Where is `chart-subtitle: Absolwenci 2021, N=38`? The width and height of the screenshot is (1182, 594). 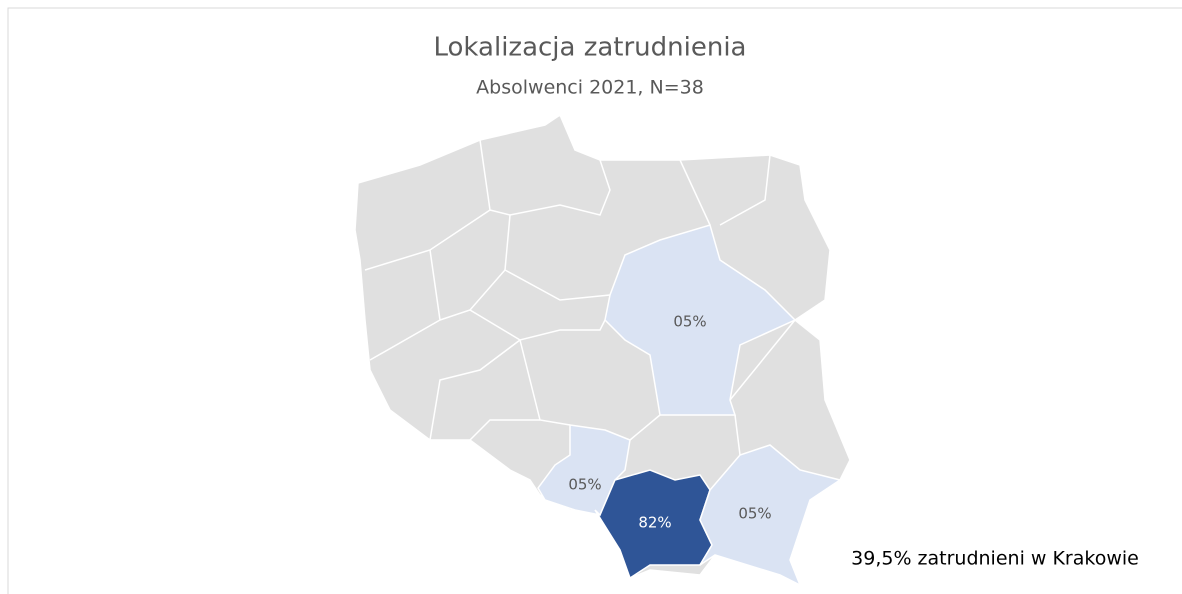 chart-subtitle: Absolwenci 2021, N=38 is located at coordinates (590, 88).